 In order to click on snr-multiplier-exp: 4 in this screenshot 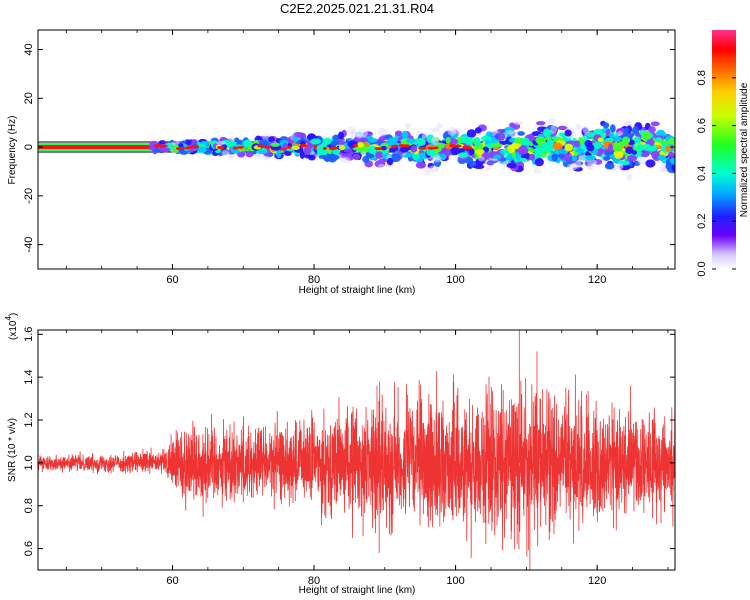, I will do `click(8, 318)`.